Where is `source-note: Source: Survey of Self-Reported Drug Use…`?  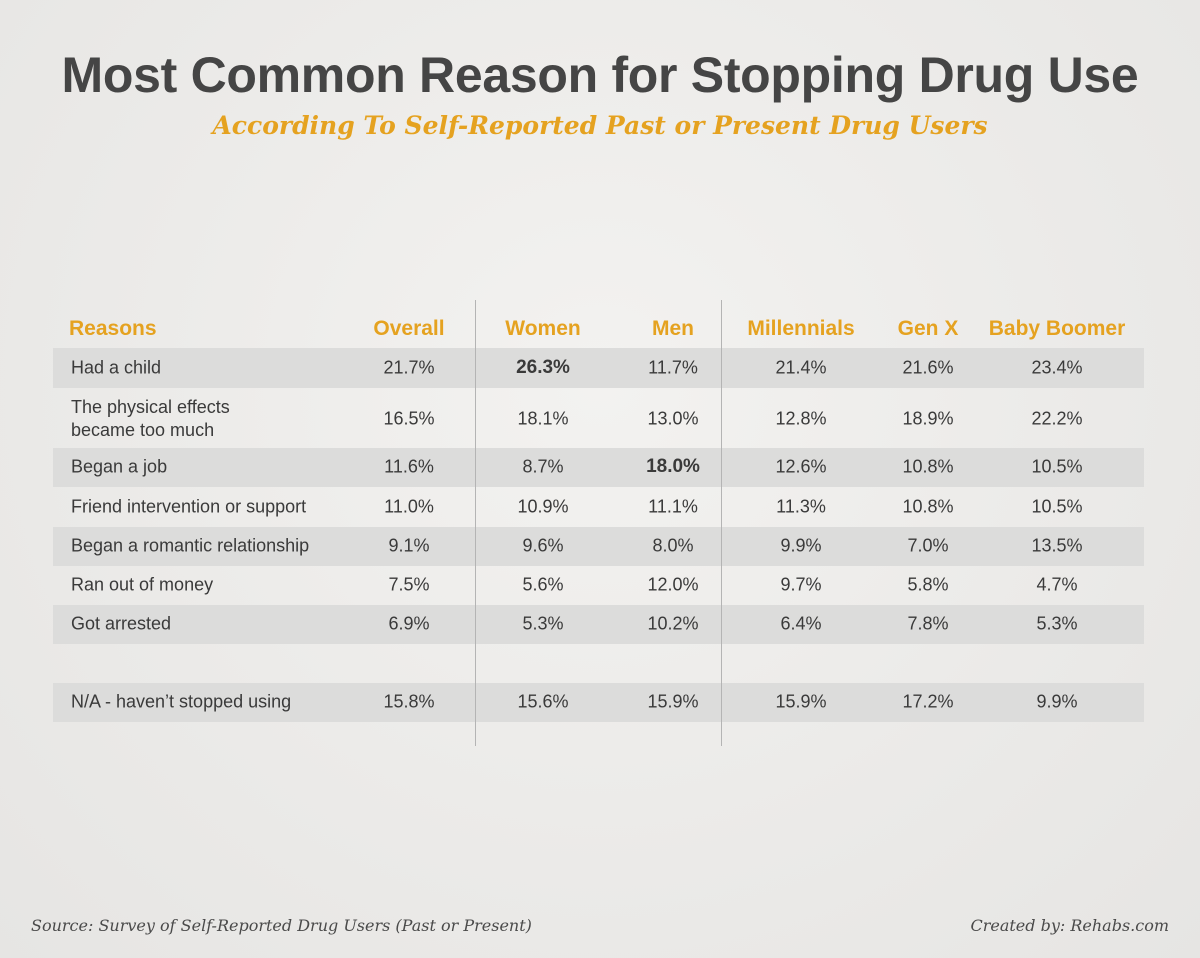
source-note: Source: Survey of Self-Reported Drug Use… is located at coordinates (281, 925).